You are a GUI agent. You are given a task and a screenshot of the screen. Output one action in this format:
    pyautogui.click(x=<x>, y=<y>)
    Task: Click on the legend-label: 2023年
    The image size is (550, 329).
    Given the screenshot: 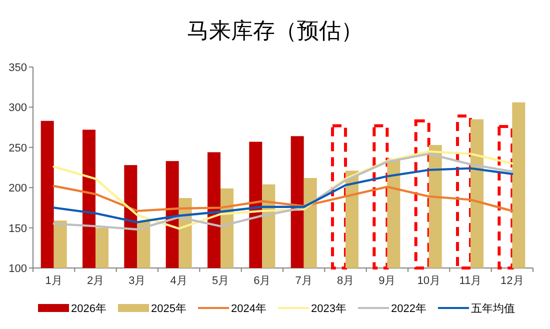 What is the action you would take?
    pyautogui.click(x=328, y=309)
    